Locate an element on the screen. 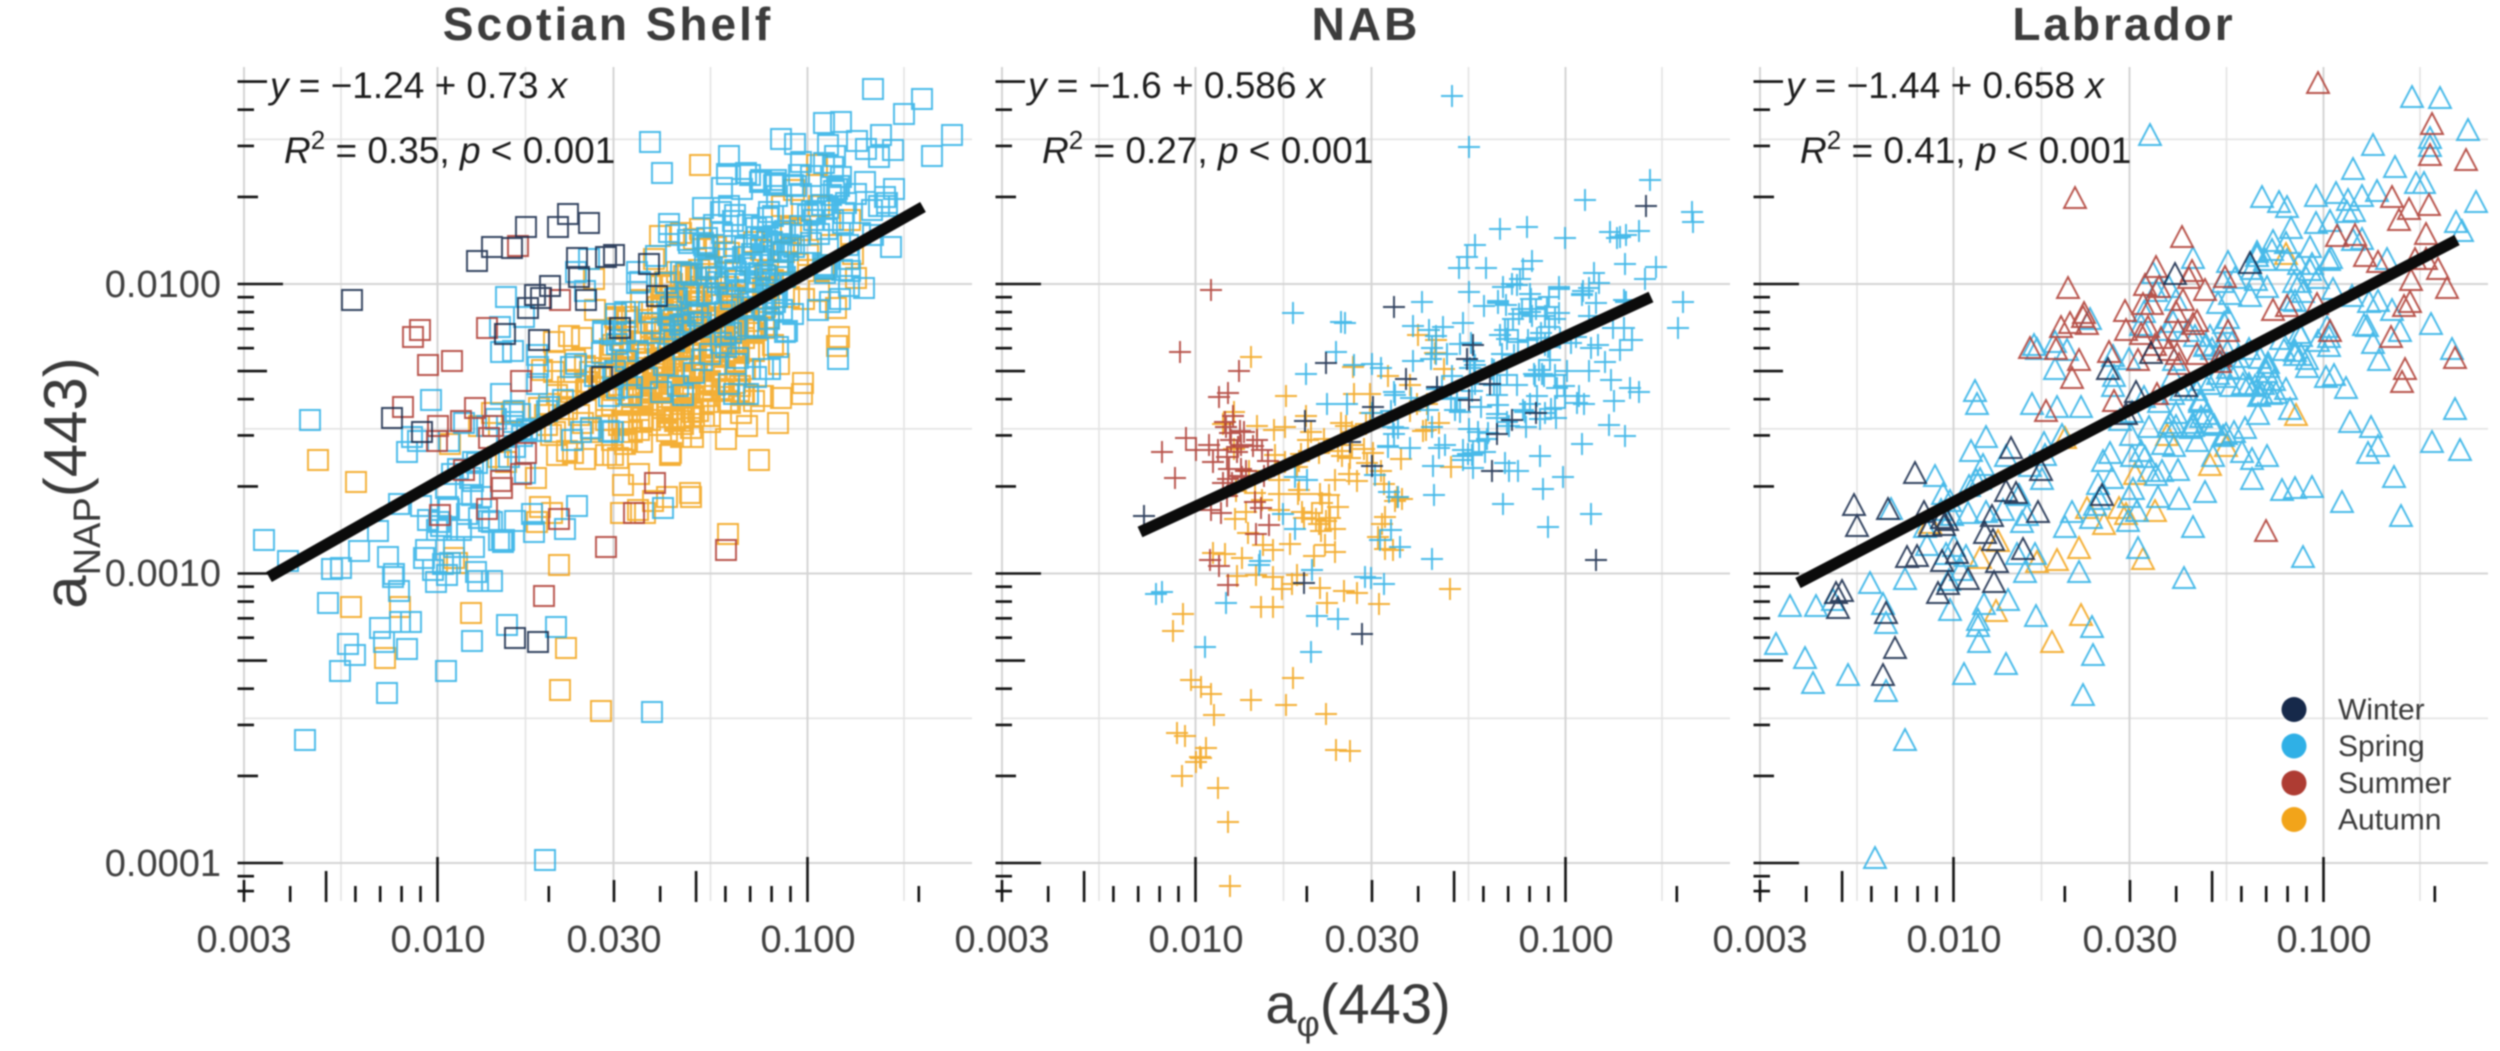 The width and height of the screenshot is (2500, 1051). svg-text: aφ(443) is located at coordinates (1357, 1008).